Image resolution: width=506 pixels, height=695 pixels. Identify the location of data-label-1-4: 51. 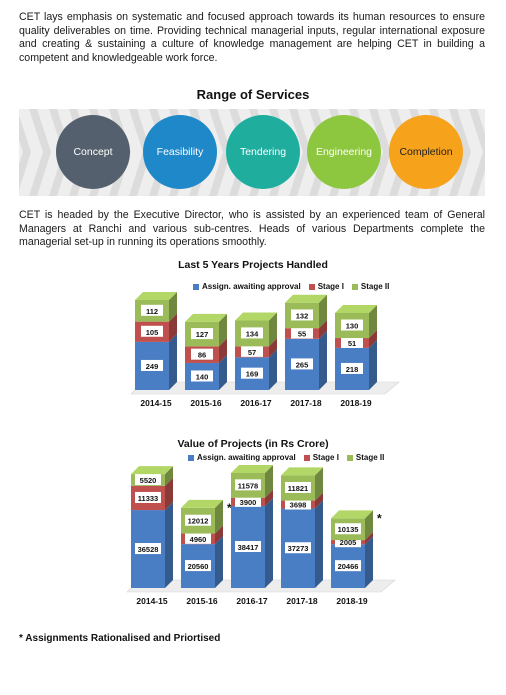
(352, 343).